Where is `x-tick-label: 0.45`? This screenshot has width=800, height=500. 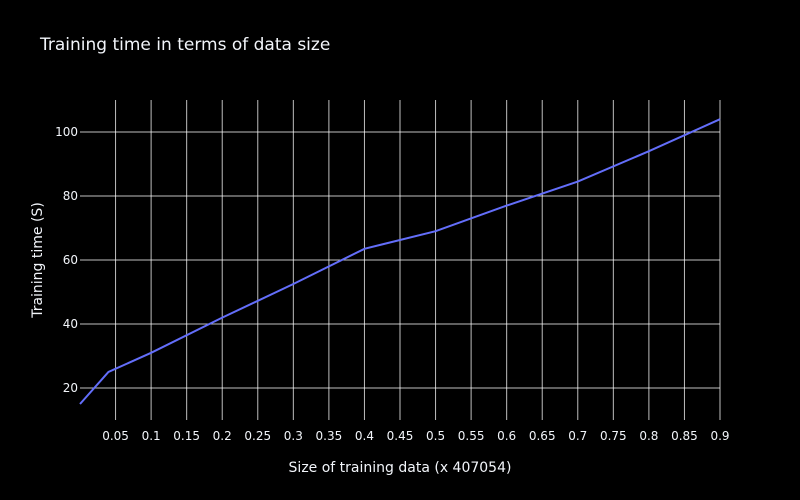 x-tick-label: 0.45 is located at coordinates (400, 436).